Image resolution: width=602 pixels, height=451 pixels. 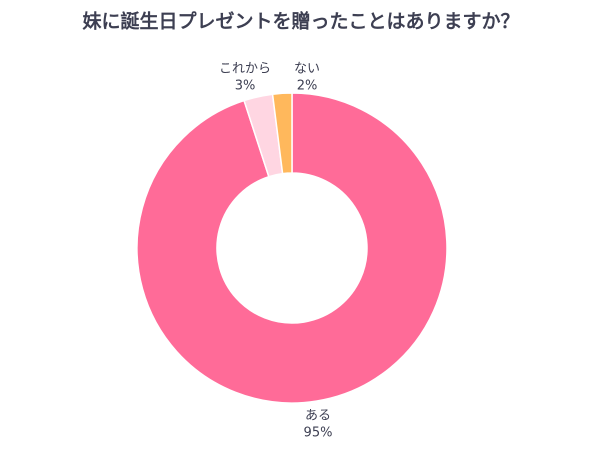 I want to click on value-label: 2%, so click(x=307, y=86).